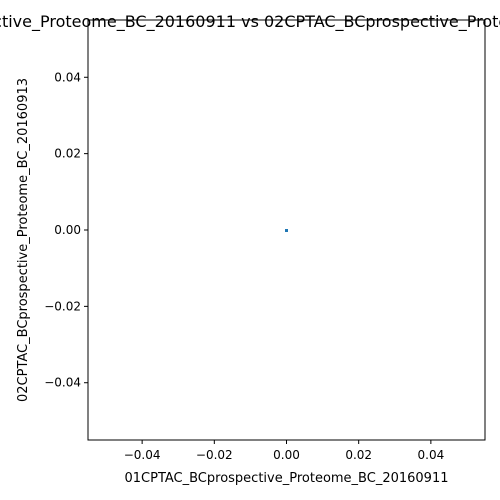 The width and height of the screenshot is (500, 500). What do you see at coordinates (142, 455) in the screenshot?
I see `x-tick-label: −0.04` at bounding box center [142, 455].